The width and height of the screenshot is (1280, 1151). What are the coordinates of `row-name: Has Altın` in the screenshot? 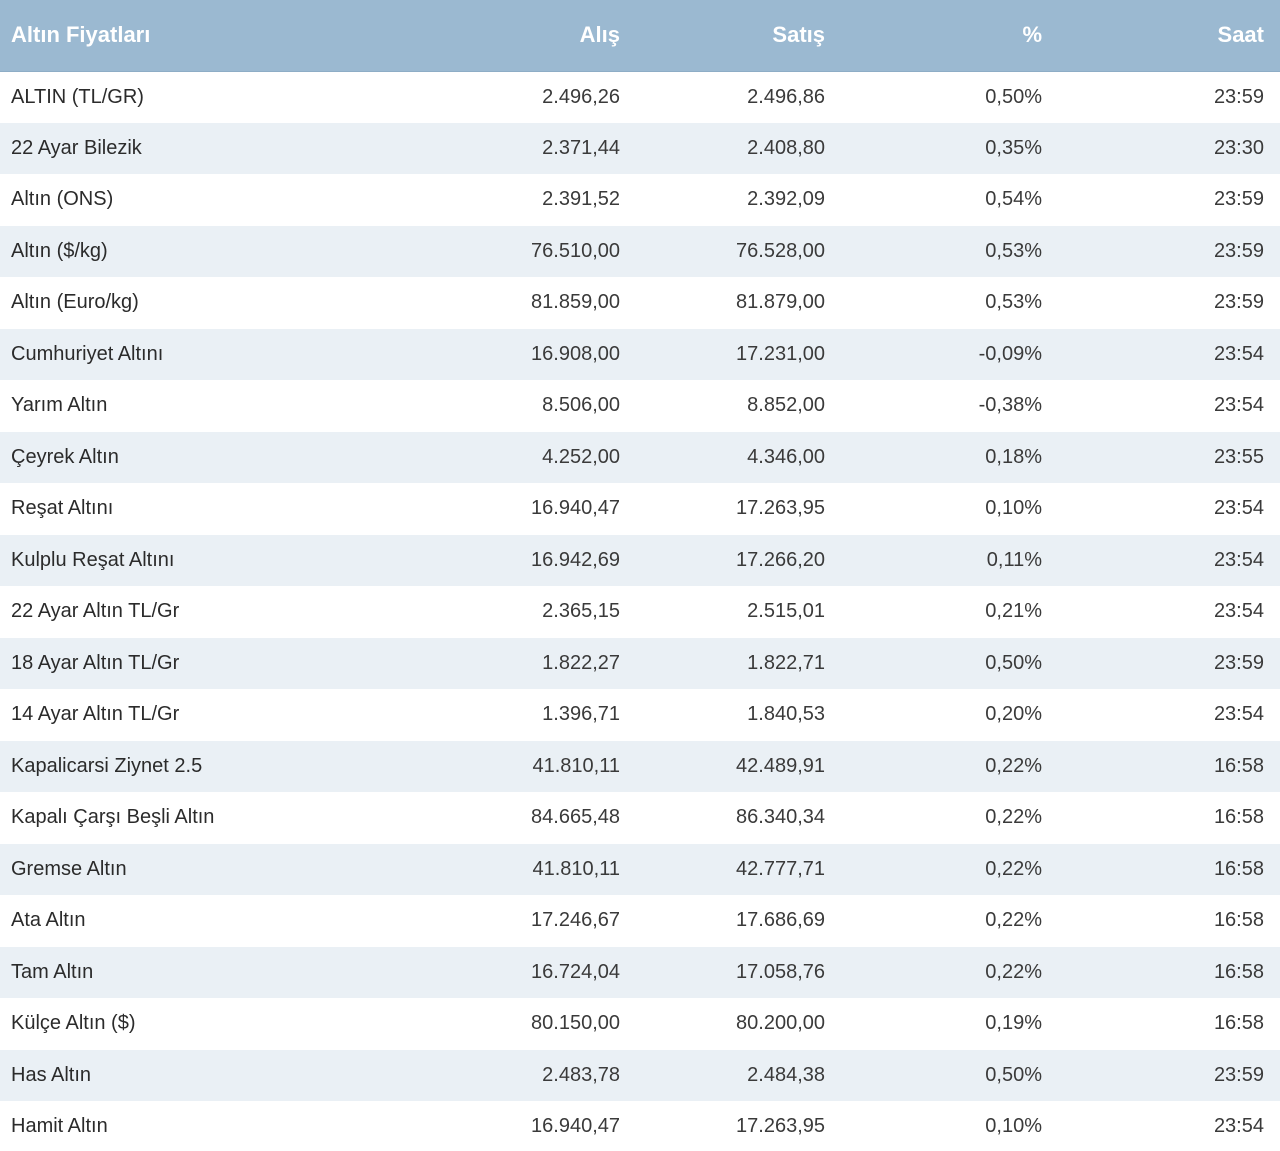 It's located at (220, 1075).